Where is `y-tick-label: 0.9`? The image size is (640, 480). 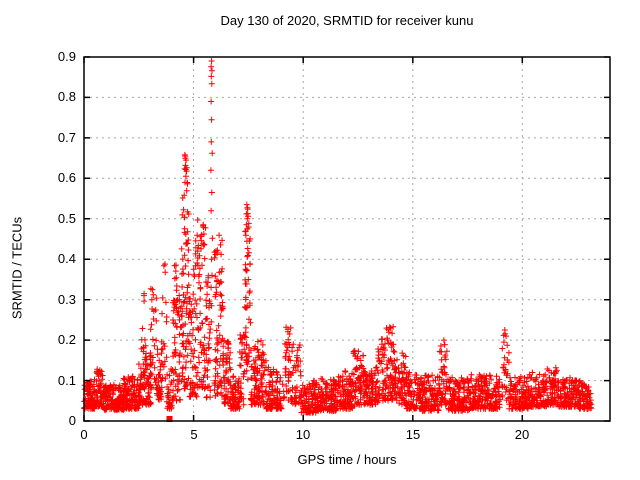
y-tick-label: 0.9 is located at coordinates (66, 56).